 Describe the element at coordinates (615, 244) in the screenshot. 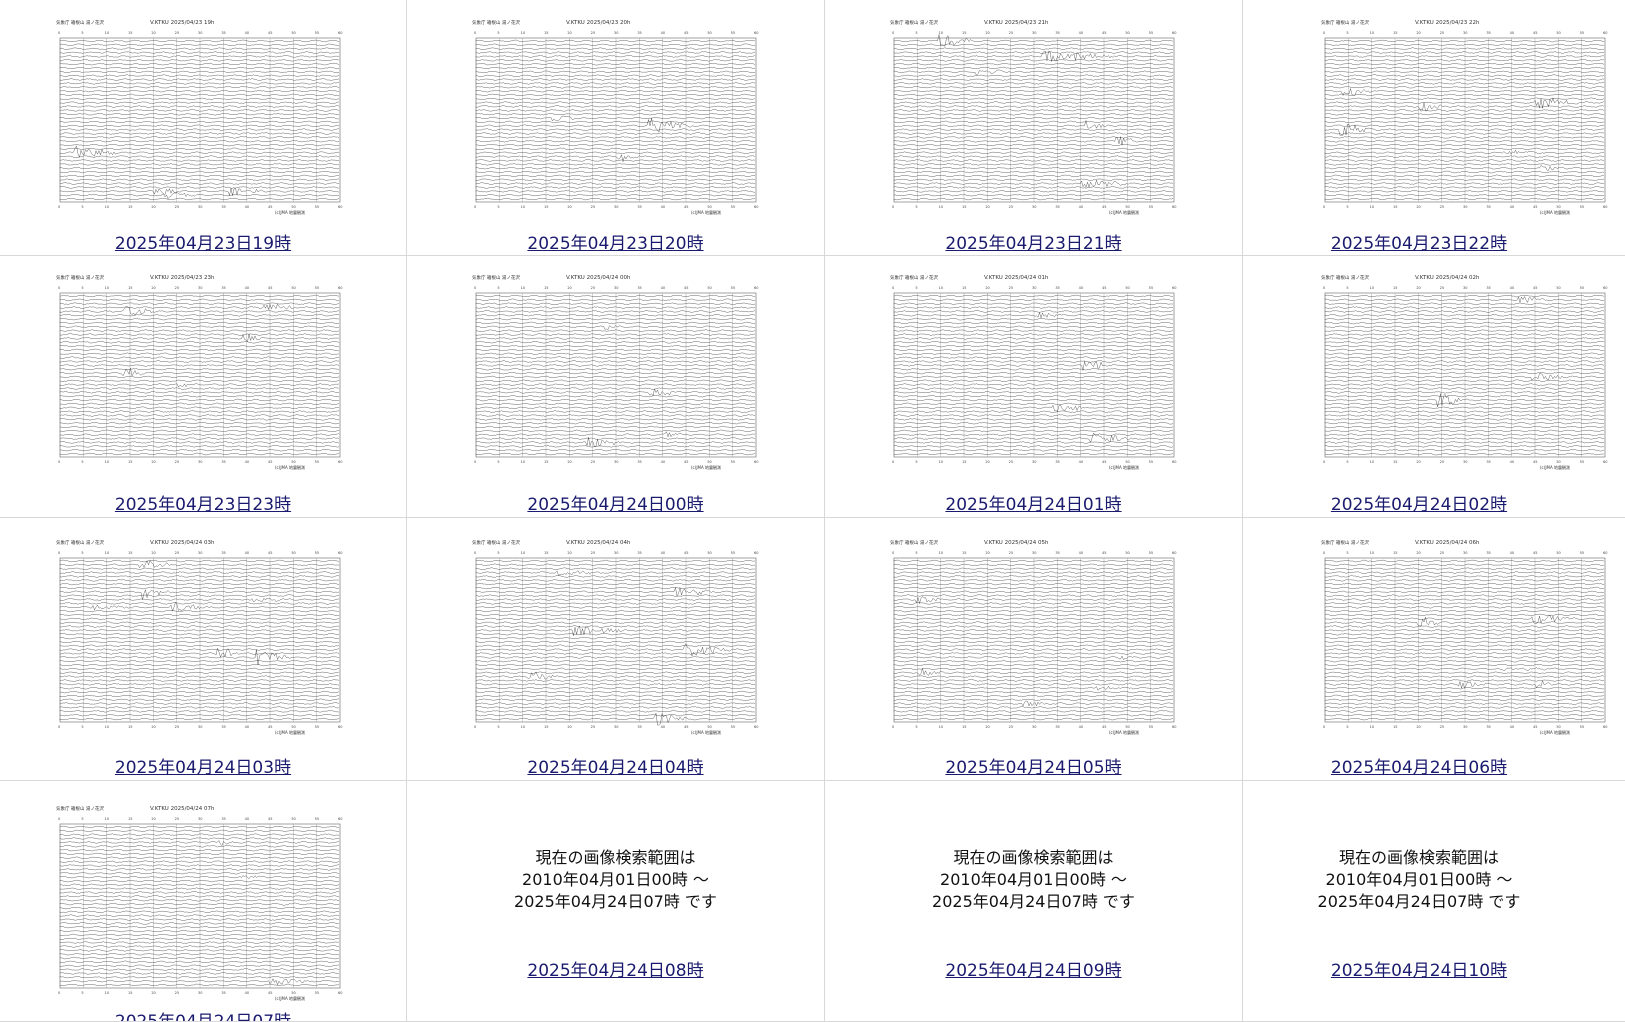

I see `tile-caption-link: 2025年04月23日20時` at that location.